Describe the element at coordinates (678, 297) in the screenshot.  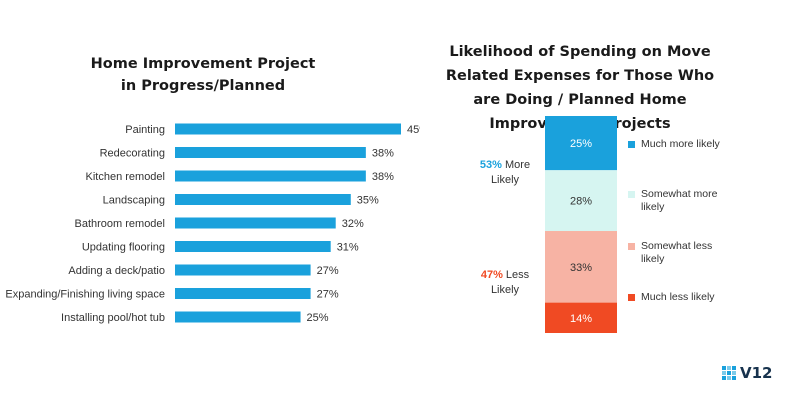
I see `legend-label: Much less likely` at that location.